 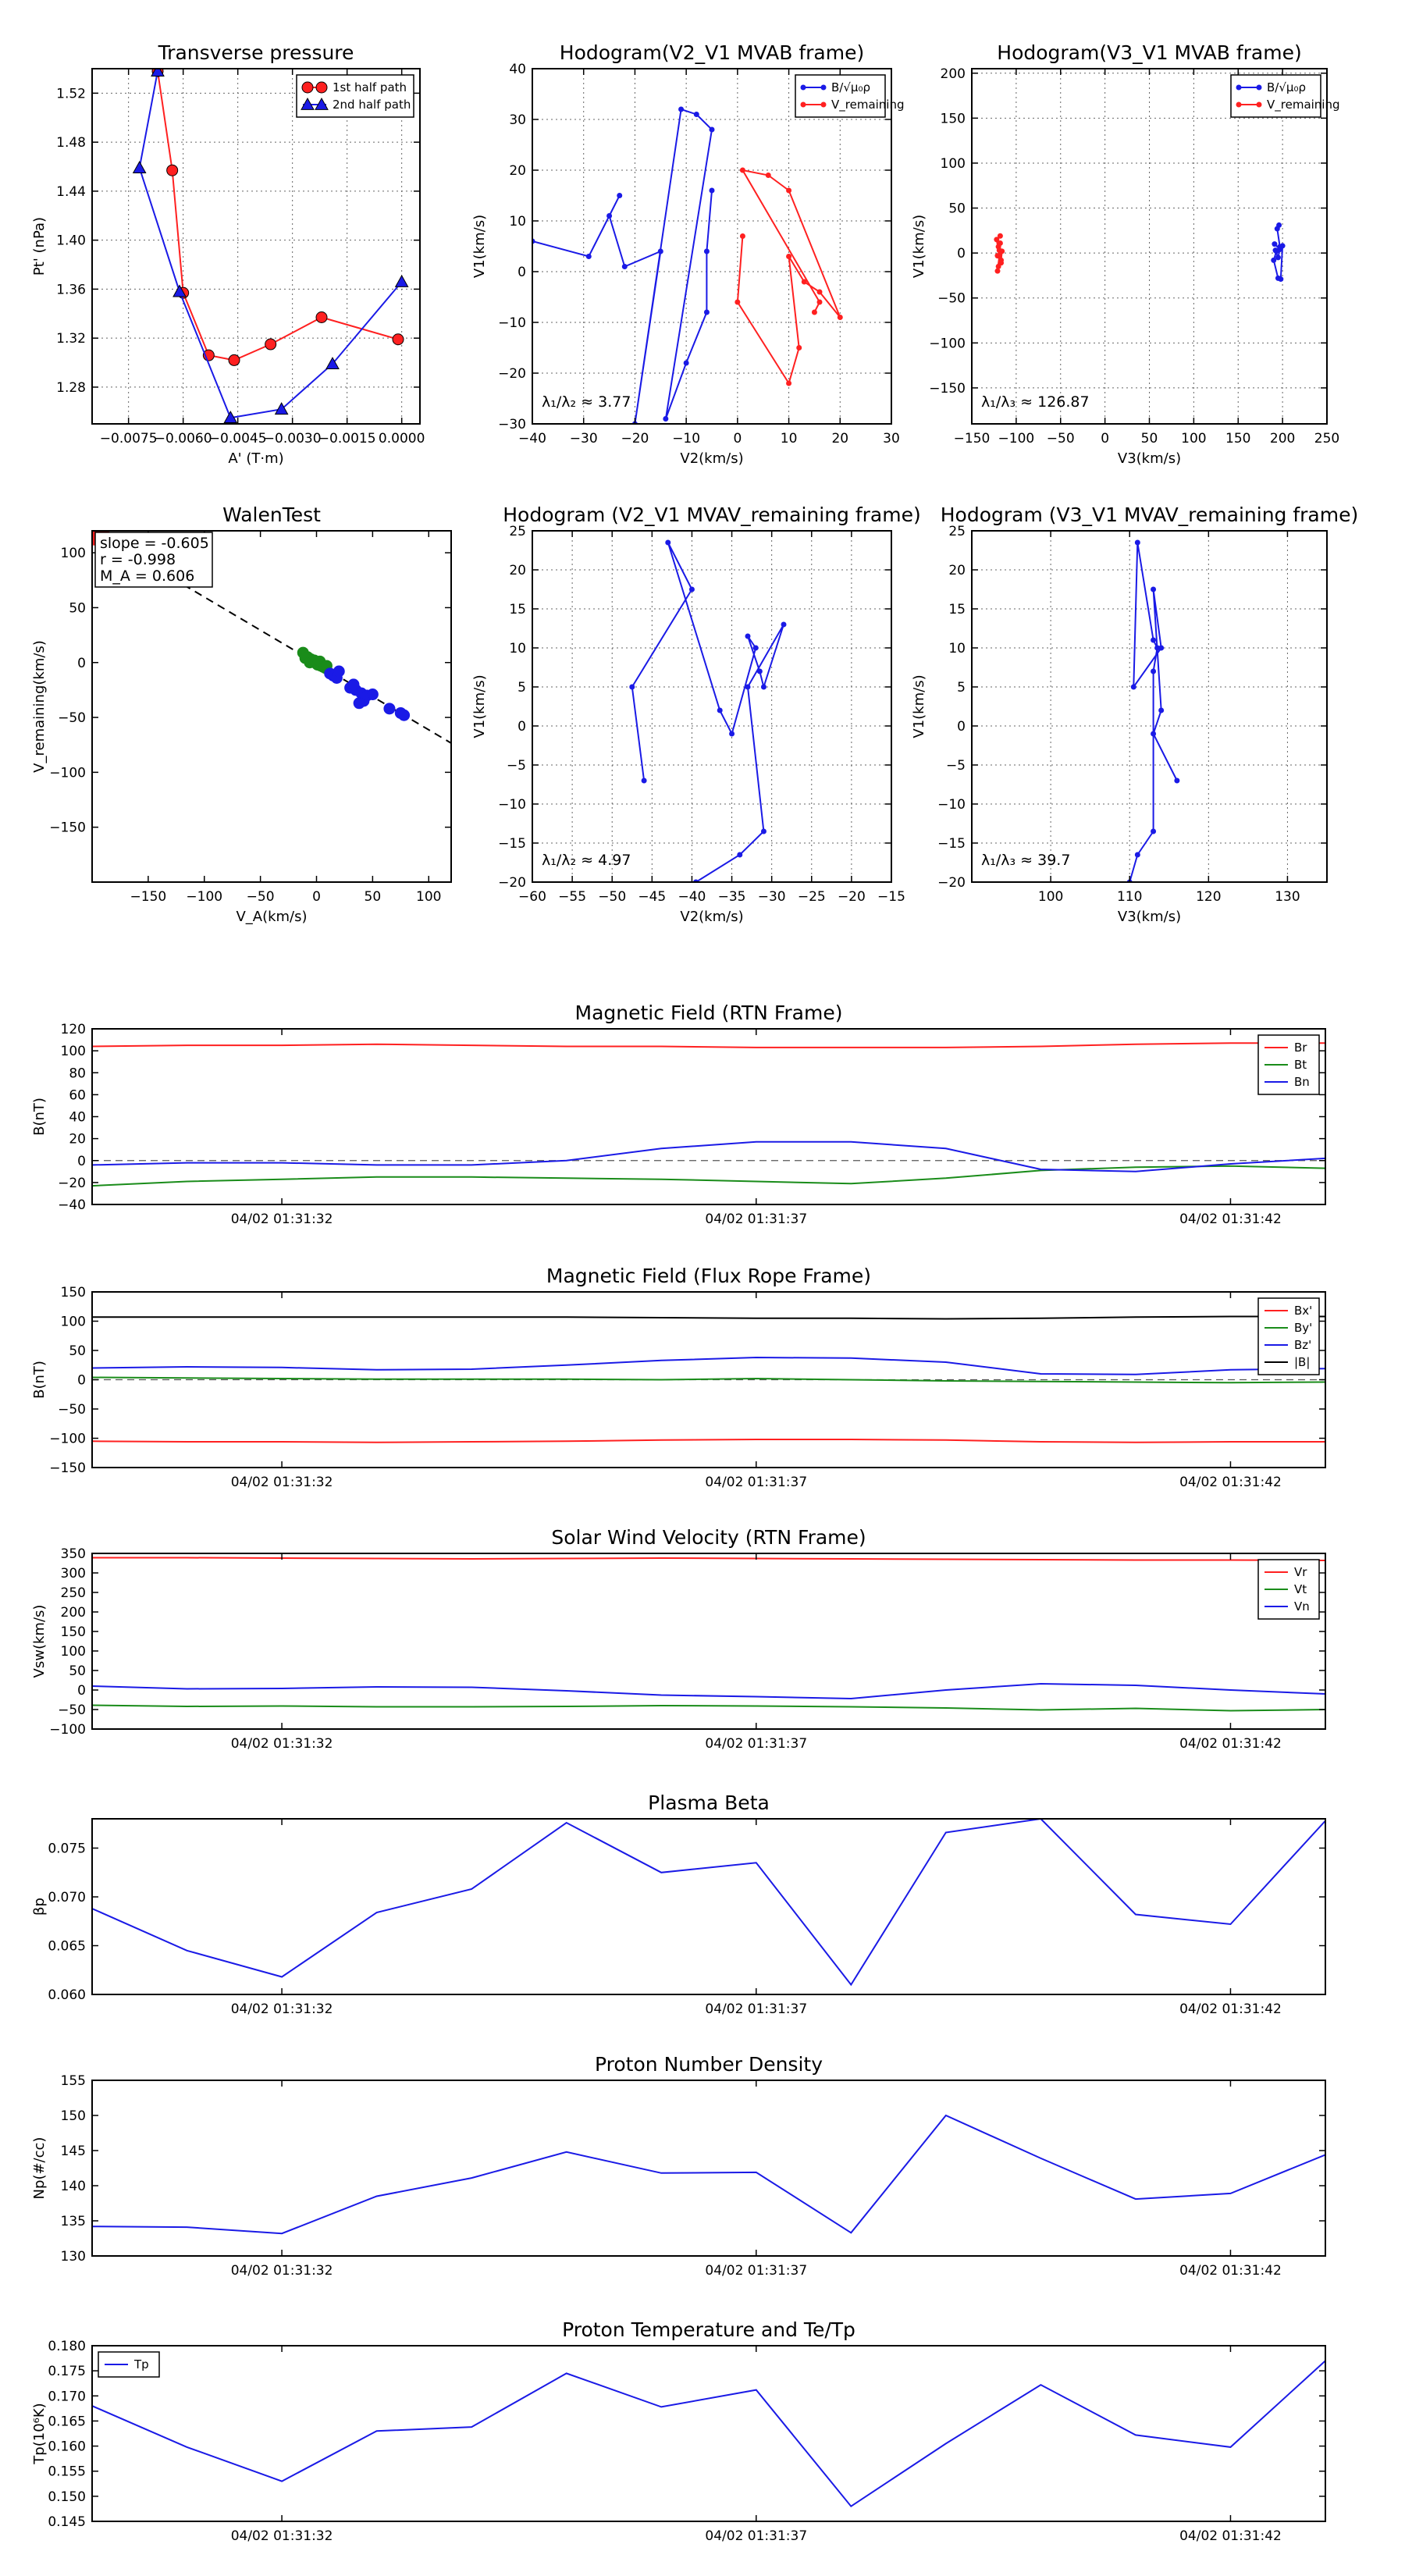 What do you see at coordinates (1289, 1336) in the screenshot?
I see `legend: Bx' By' Bz' |B|` at bounding box center [1289, 1336].